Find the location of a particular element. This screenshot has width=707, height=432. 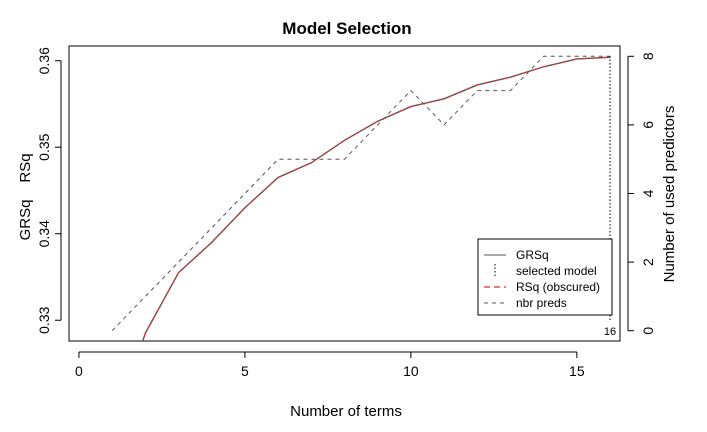

x-axis-label: Number of terms is located at coordinates (346, 411).